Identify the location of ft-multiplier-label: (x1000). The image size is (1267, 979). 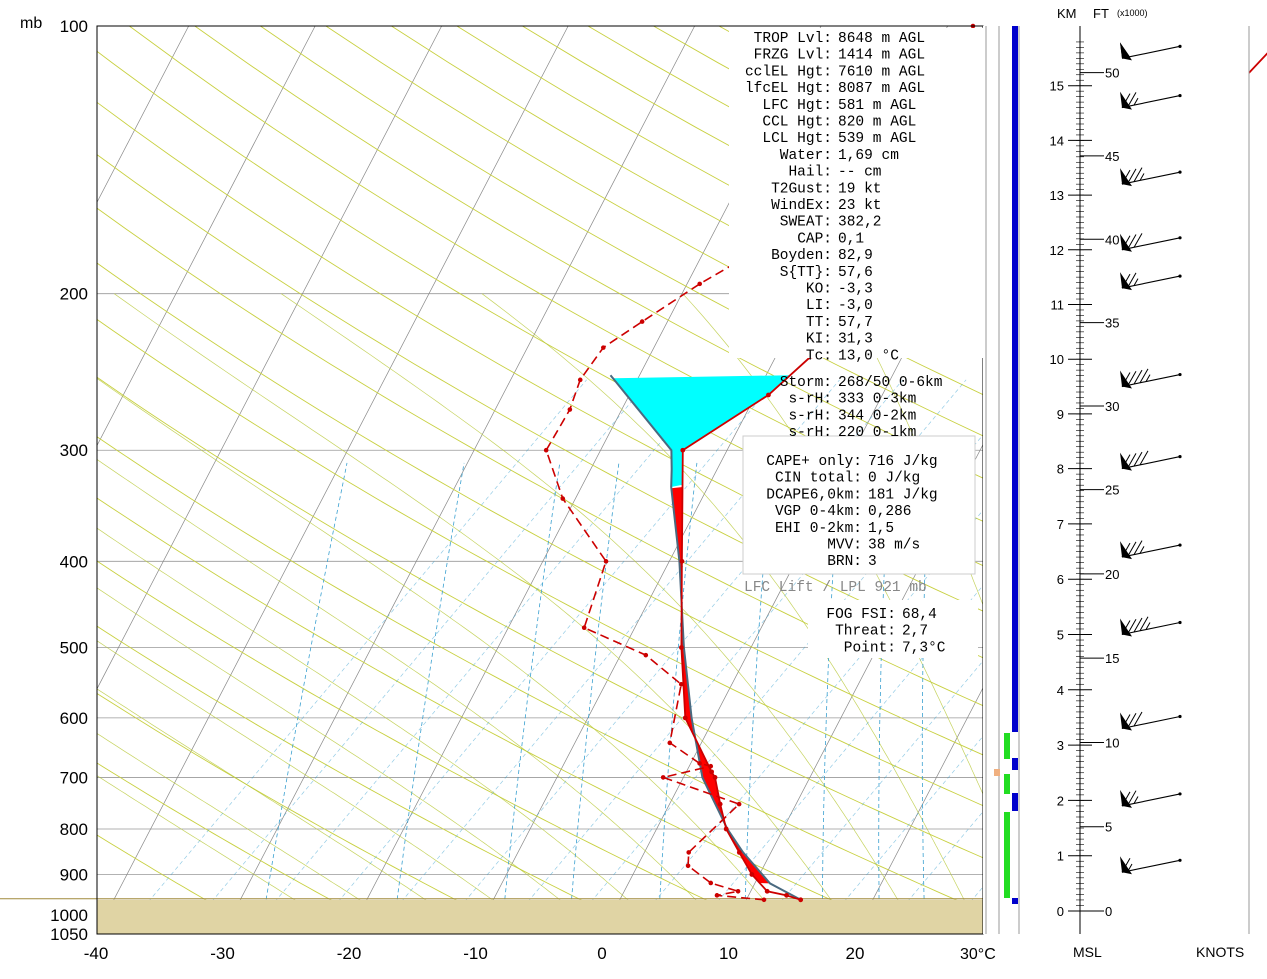
(1132, 13).